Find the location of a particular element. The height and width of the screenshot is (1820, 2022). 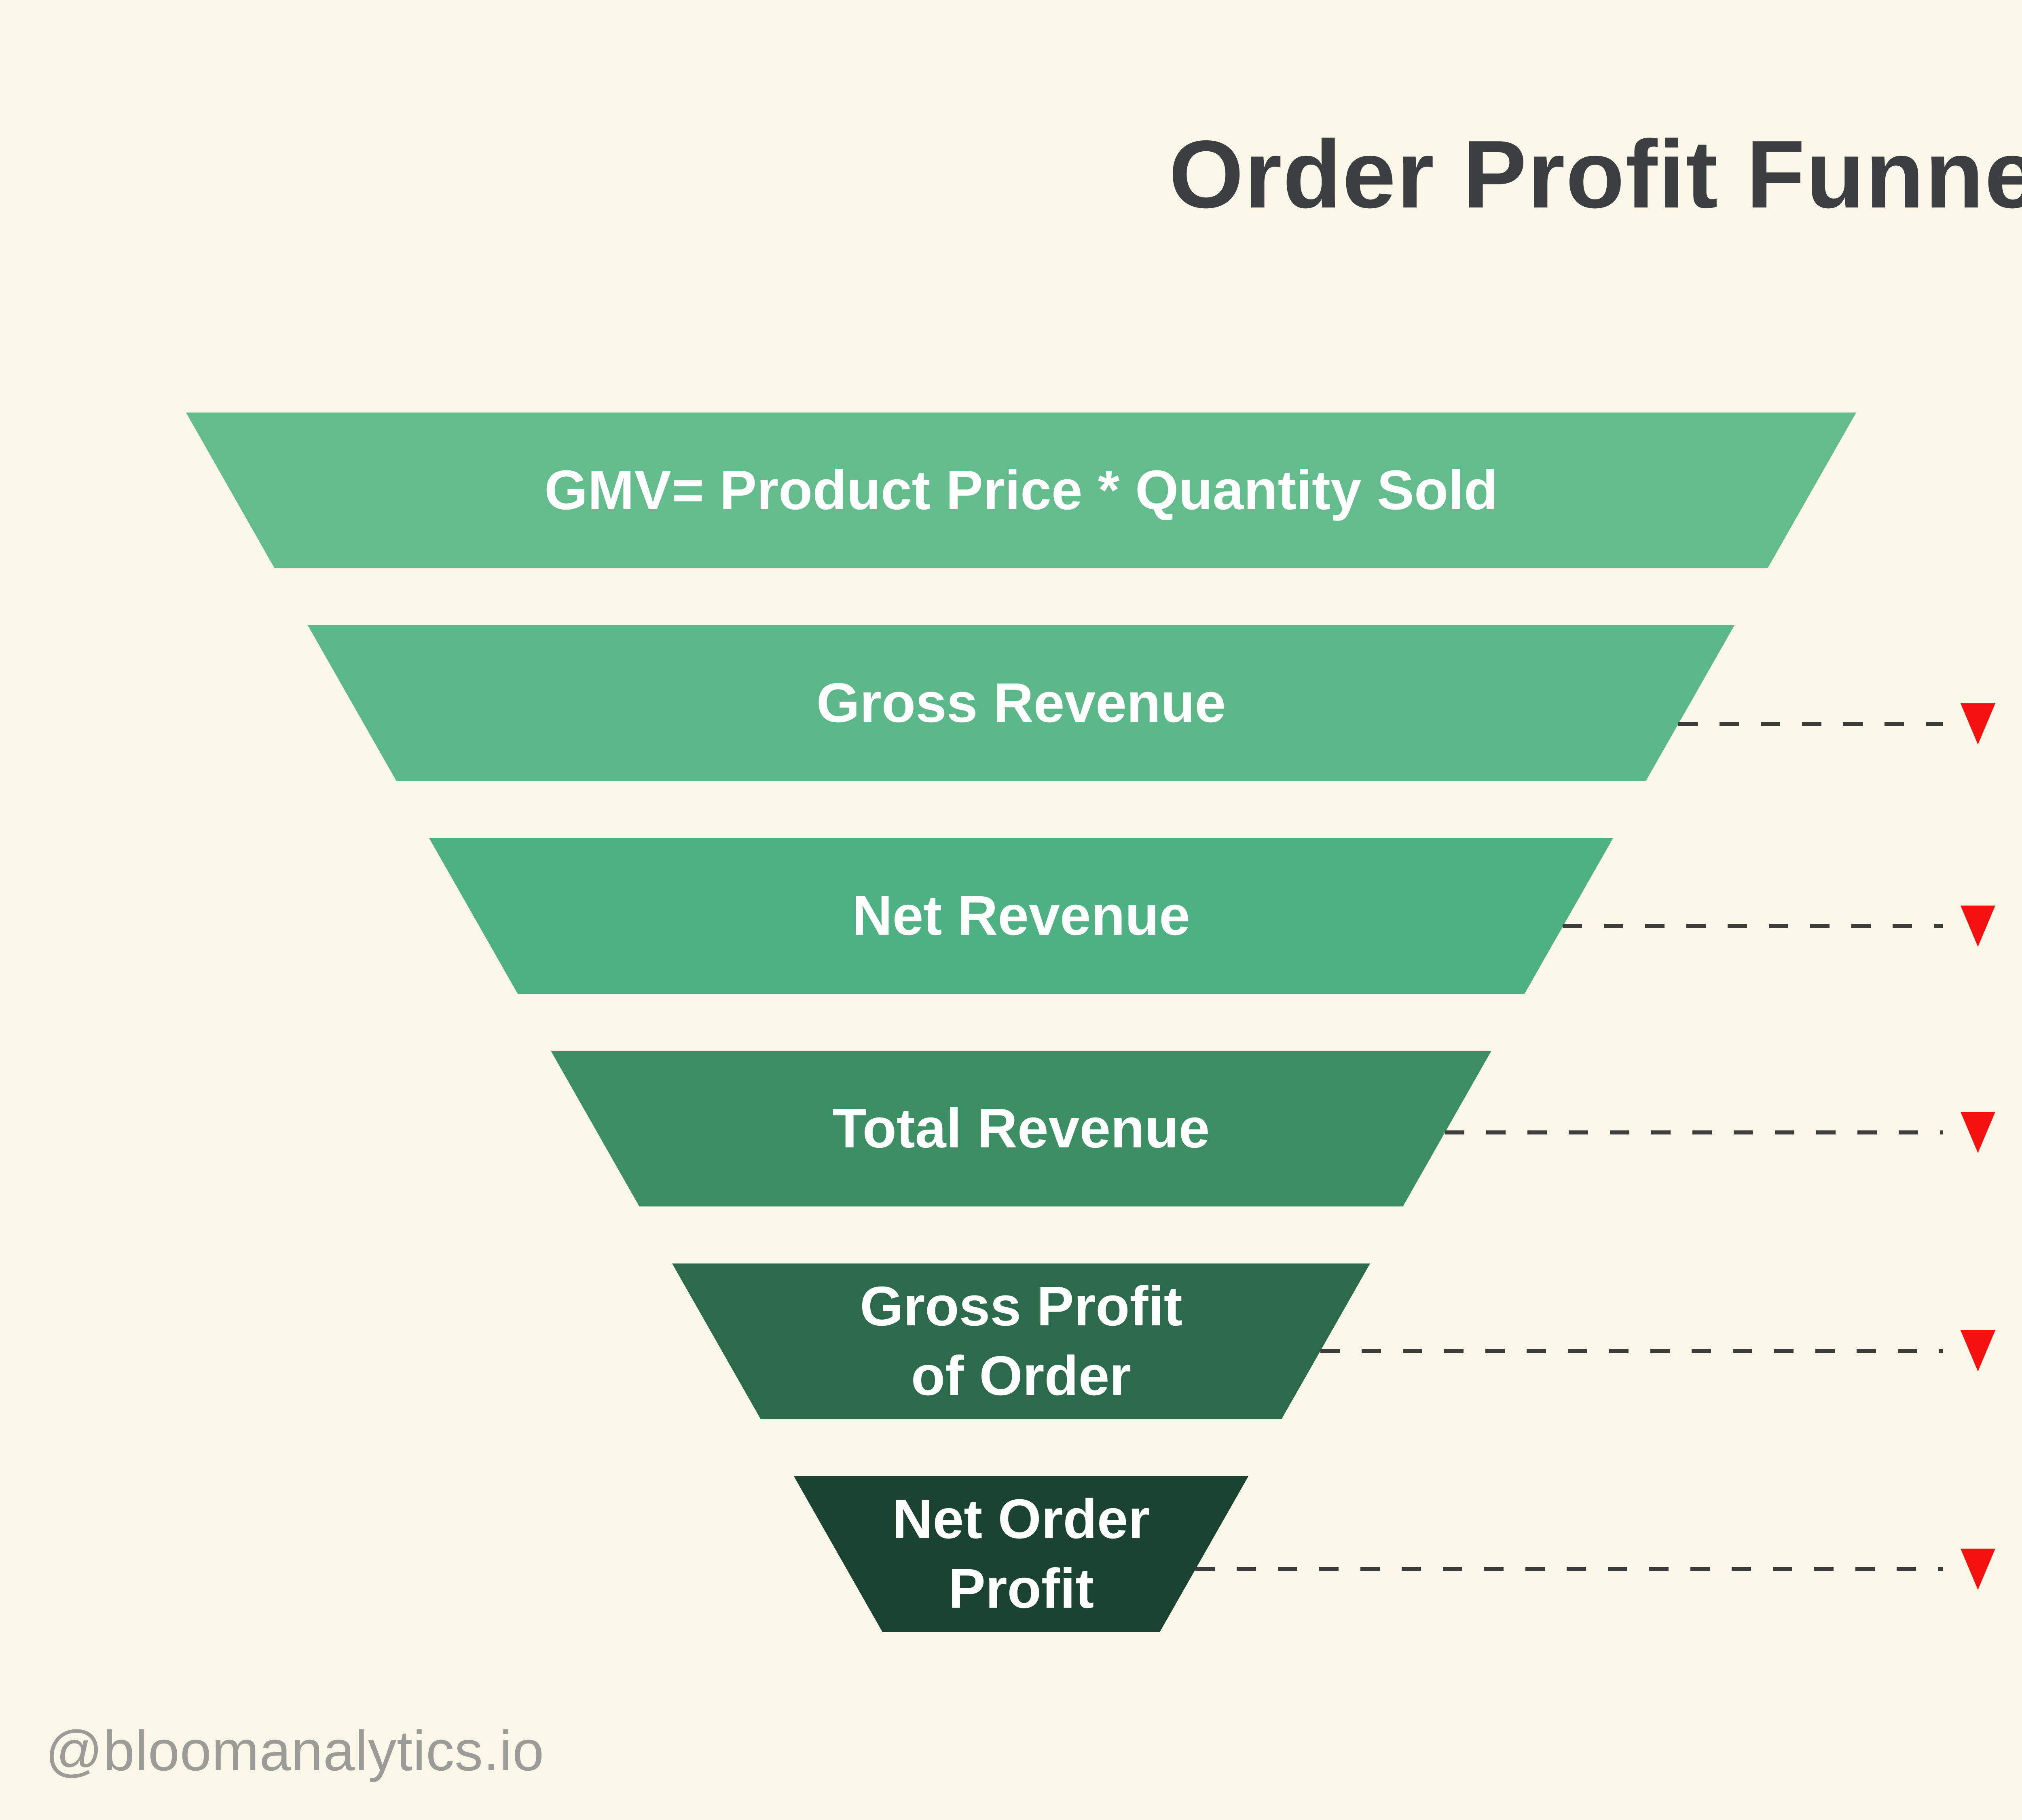

social-handle: @bloomanalytics.io is located at coordinates (294, 1751).